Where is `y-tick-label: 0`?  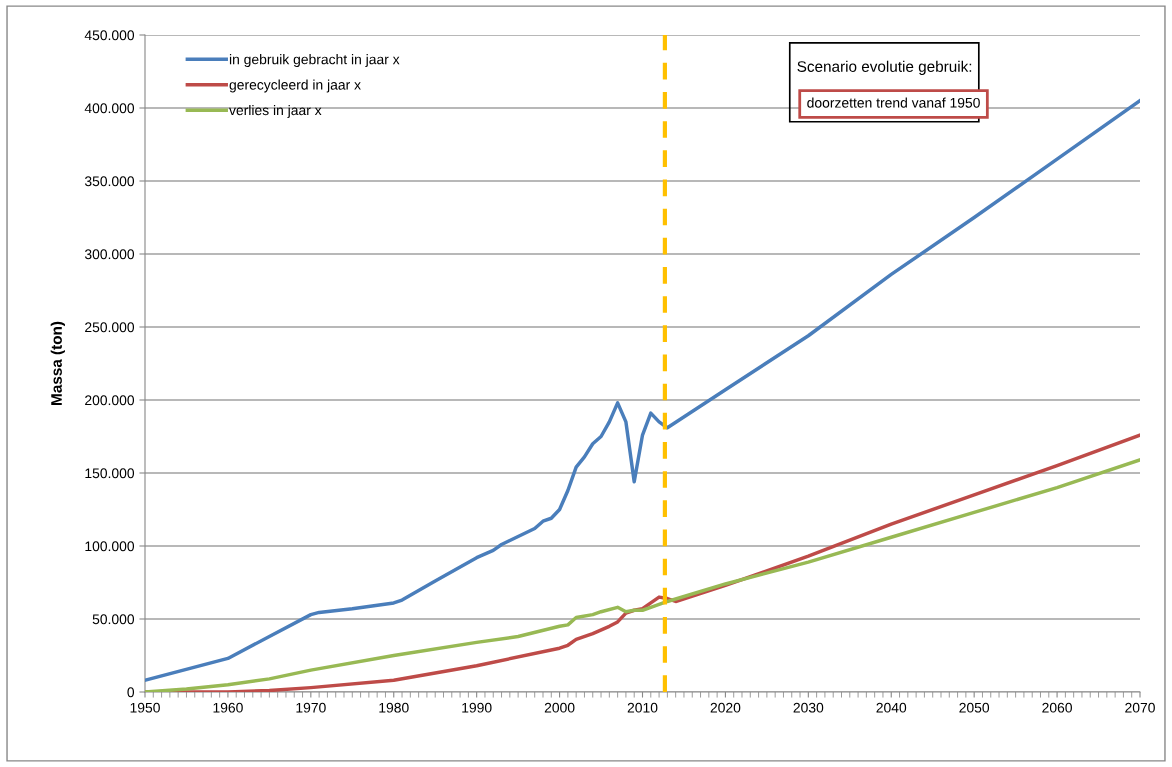 y-tick-label: 0 is located at coordinates (131, 692).